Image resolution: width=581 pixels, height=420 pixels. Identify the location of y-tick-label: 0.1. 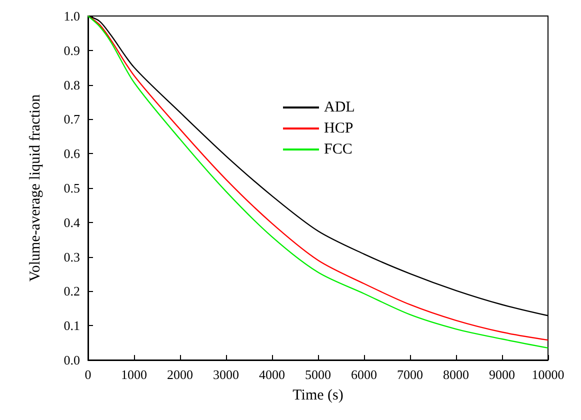
(72, 326).